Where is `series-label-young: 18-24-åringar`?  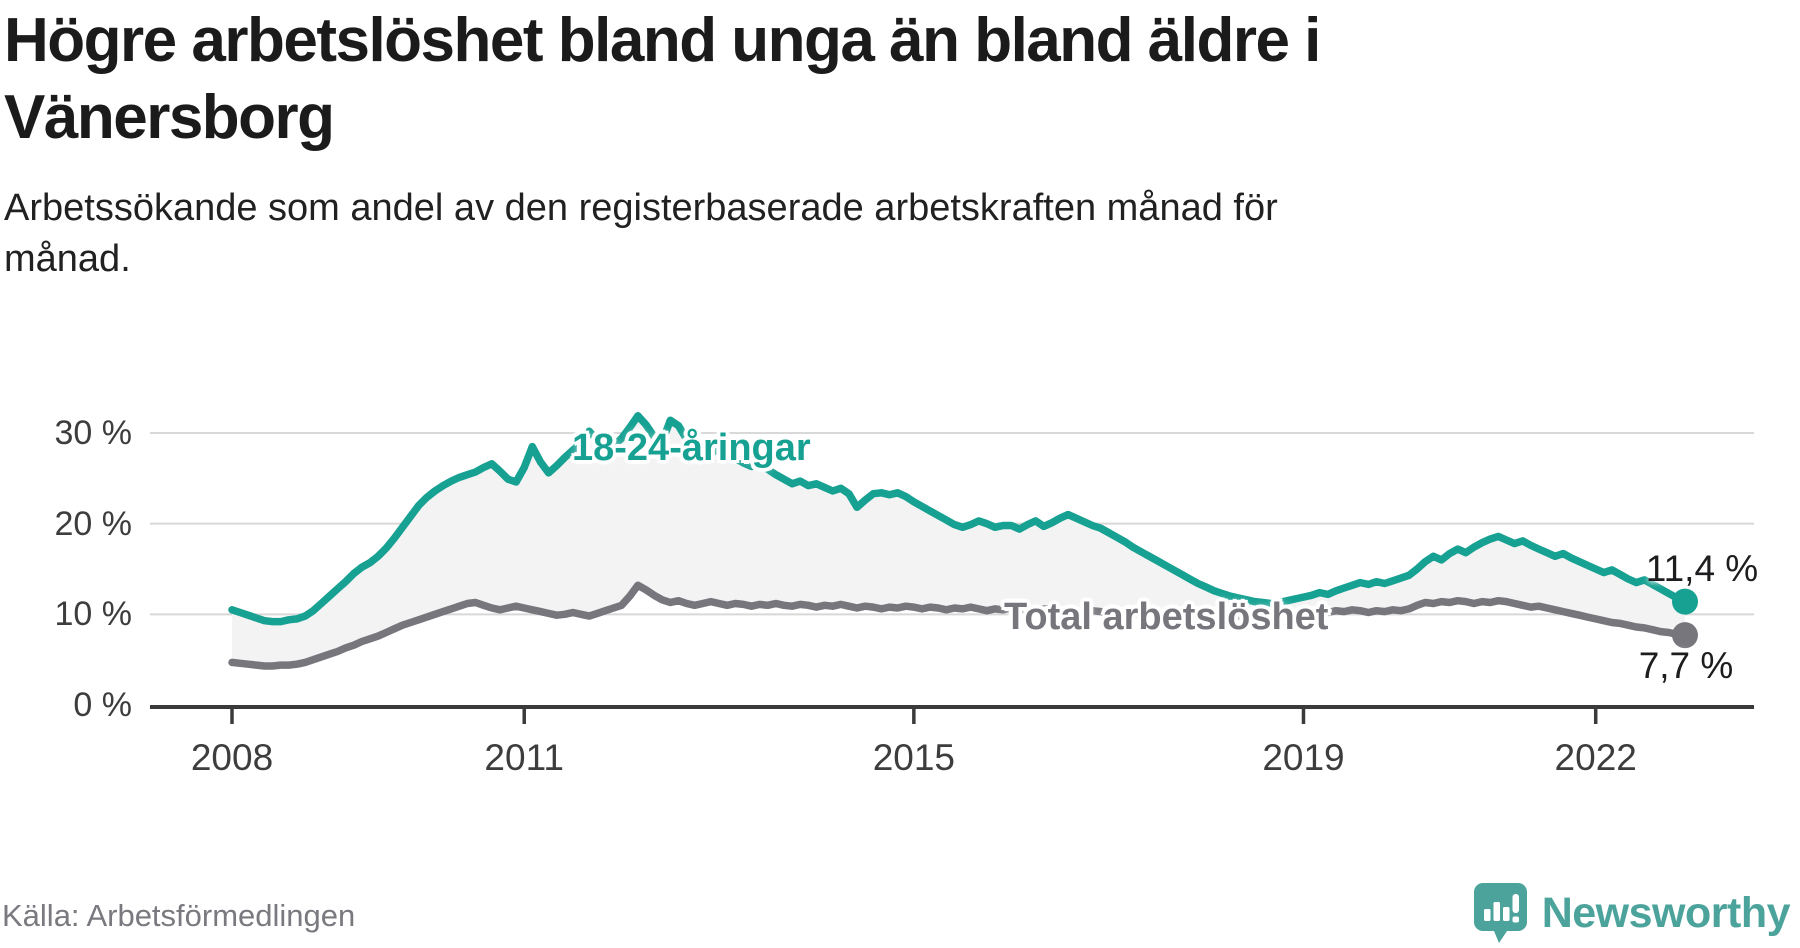
series-label-young: 18-24-åringar is located at coordinates (691, 448).